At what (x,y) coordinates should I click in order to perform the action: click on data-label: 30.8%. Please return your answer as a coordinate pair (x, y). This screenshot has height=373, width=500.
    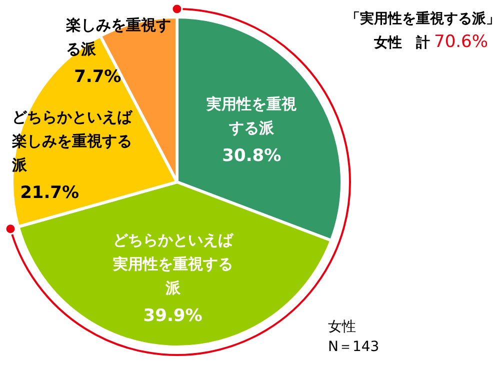
    Looking at the image, I should click on (251, 156).